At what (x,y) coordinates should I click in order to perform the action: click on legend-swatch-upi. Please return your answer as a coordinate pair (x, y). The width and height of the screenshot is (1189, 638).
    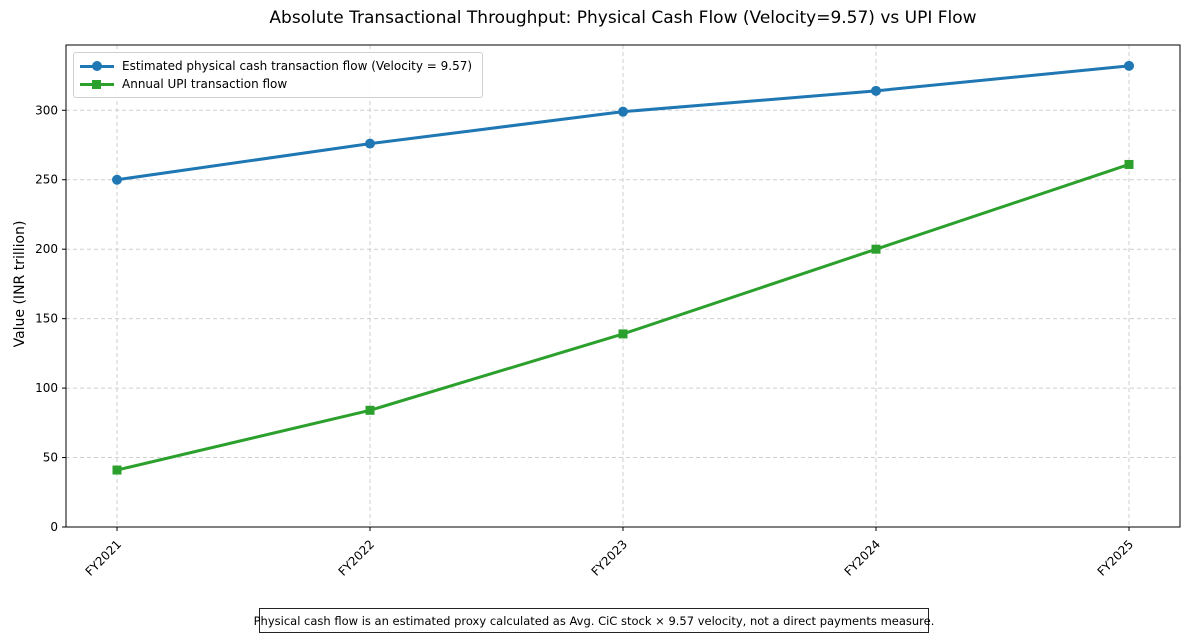
    Looking at the image, I should click on (97, 84).